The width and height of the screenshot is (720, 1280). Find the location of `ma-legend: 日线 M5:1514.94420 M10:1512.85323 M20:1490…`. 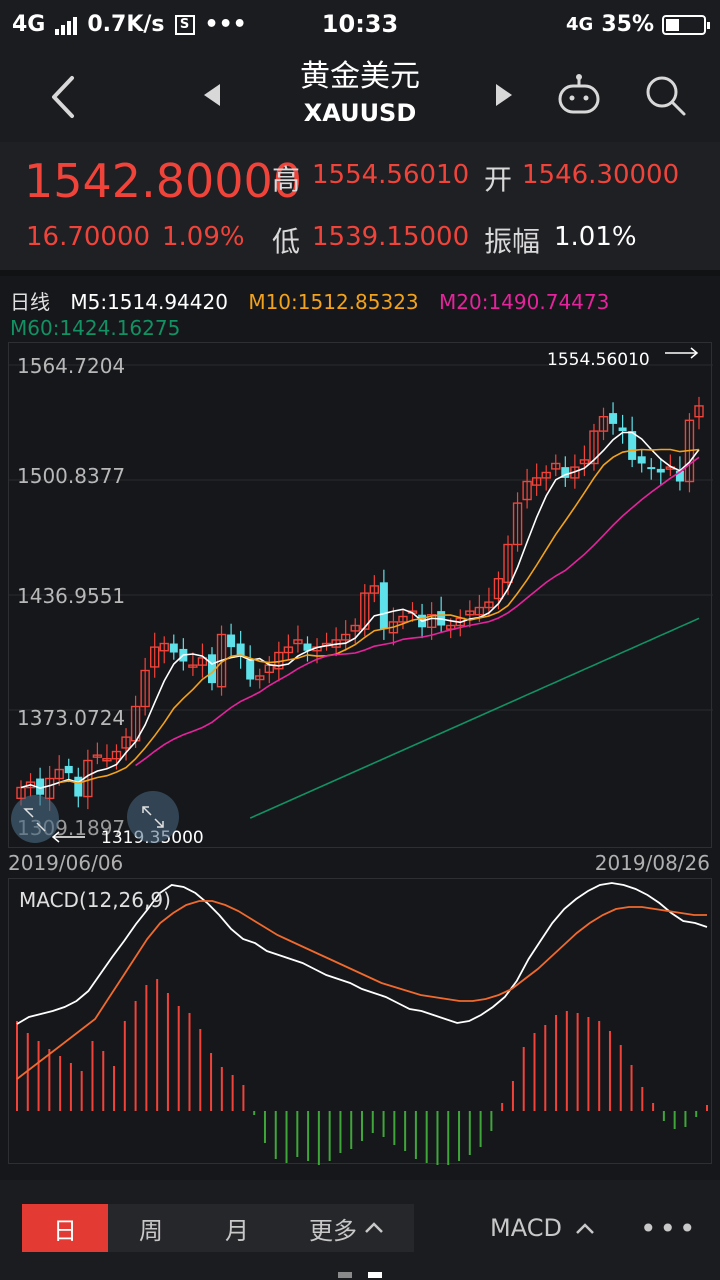

ma-legend: 日线 M5:1514.94420 M10:1512.85323 M20:1490… is located at coordinates (309, 300).